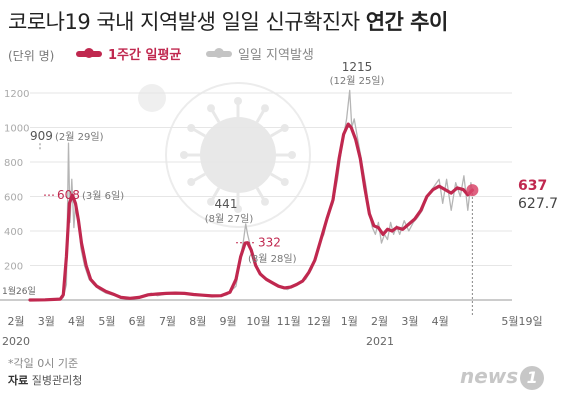 This screenshot has width=565, height=401. I want to click on x-tick-label: 5월19일, so click(521, 321).